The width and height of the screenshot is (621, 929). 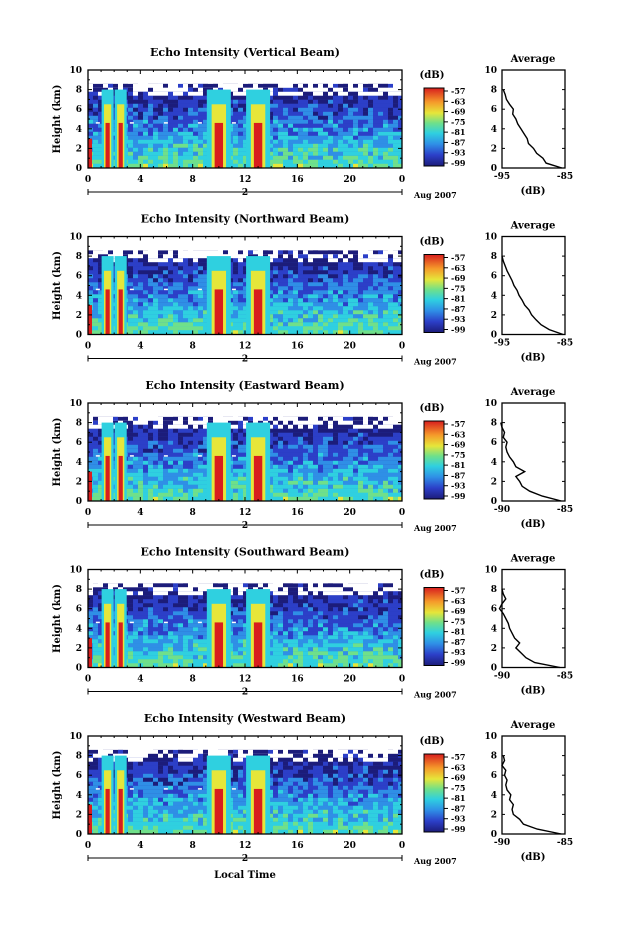 What do you see at coordinates (193, 180) in the screenshot?
I see `x-tick-label: 8` at bounding box center [193, 180].